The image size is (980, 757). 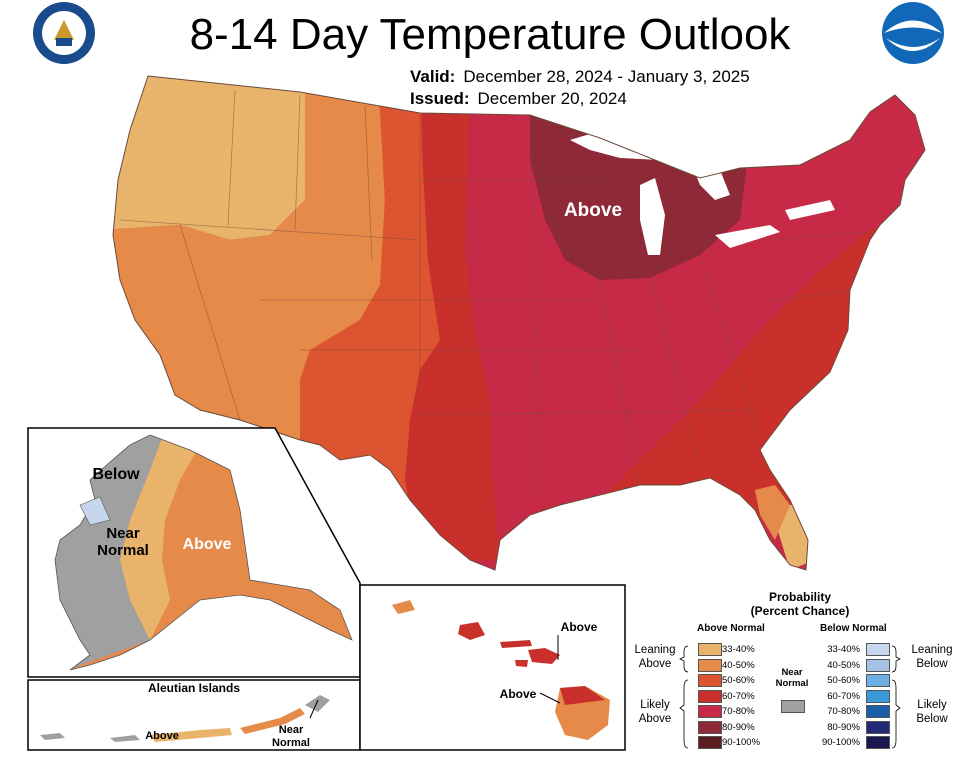 I want to click on alaska-near-label-2: Normal, so click(x=123, y=550).